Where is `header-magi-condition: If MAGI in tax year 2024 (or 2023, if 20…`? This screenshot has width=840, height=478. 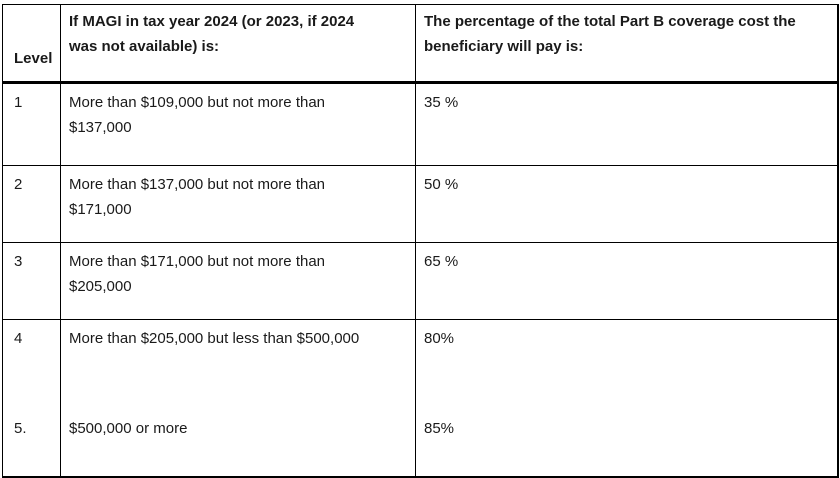 header-magi-condition: If MAGI in tax year 2024 (or 2023, if 20… is located at coordinates (238, 44).